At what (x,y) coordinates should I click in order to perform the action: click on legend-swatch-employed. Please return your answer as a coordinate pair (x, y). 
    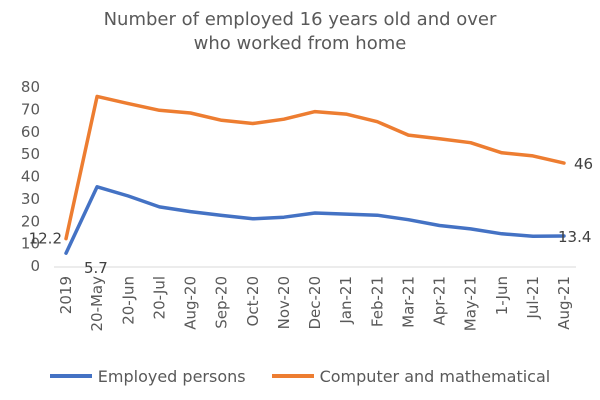
    Looking at the image, I should click on (70, 376).